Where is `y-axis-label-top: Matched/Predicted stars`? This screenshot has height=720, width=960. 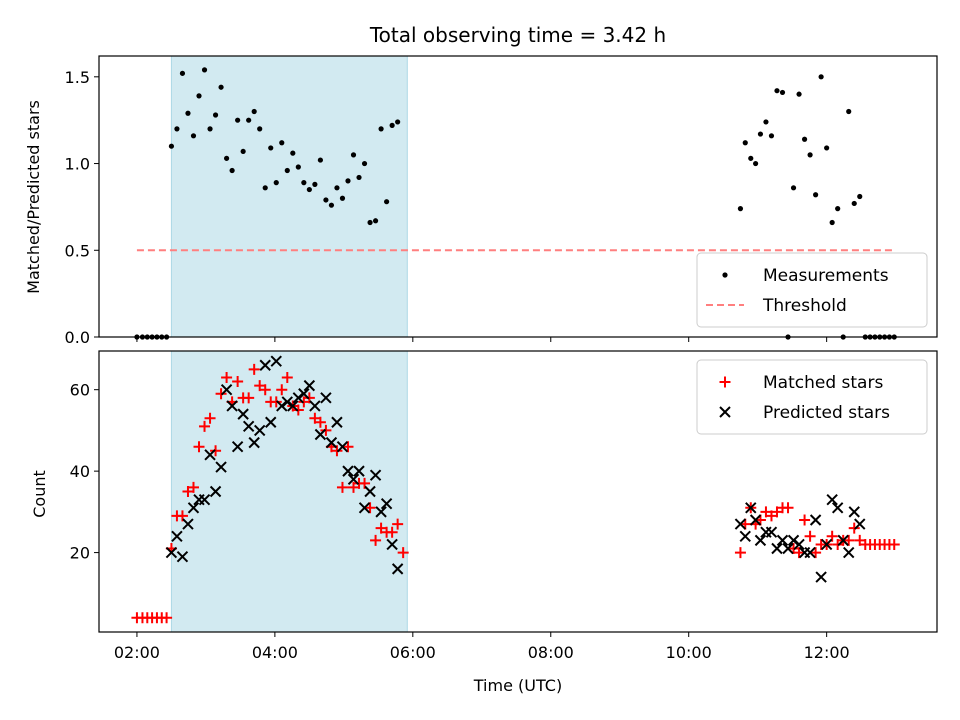
y-axis-label-top: Matched/Predicted stars is located at coordinates (33, 197).